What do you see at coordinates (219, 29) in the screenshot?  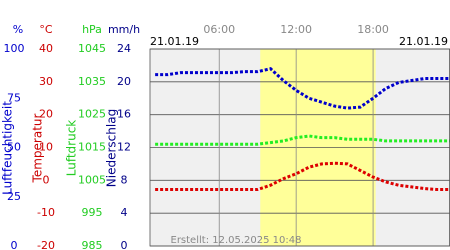 I see `x-tick-label: 06:00` at bounding box center [219, 29].